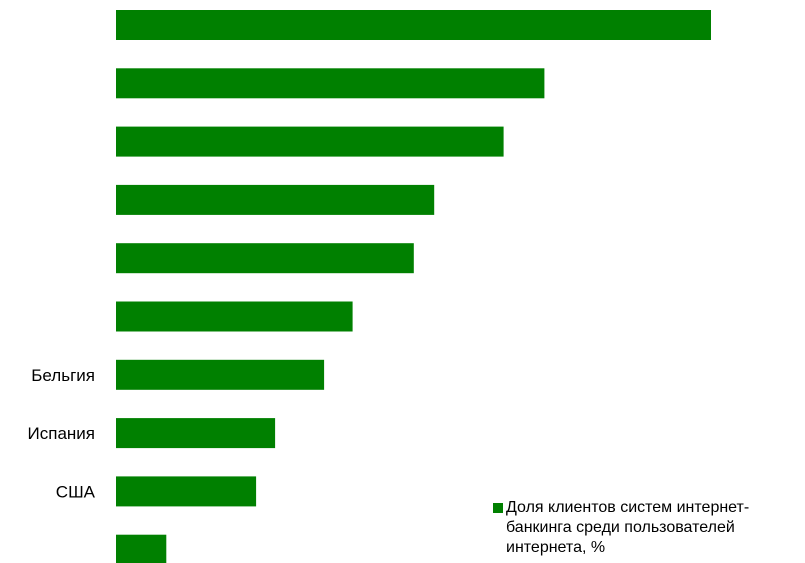 The width and height of the screenshot is (805, 563). What do you see at coordinates (63, 375) in the screenshot?
I see `category-label-6: Бельгия` at bounding box center [63, 375].